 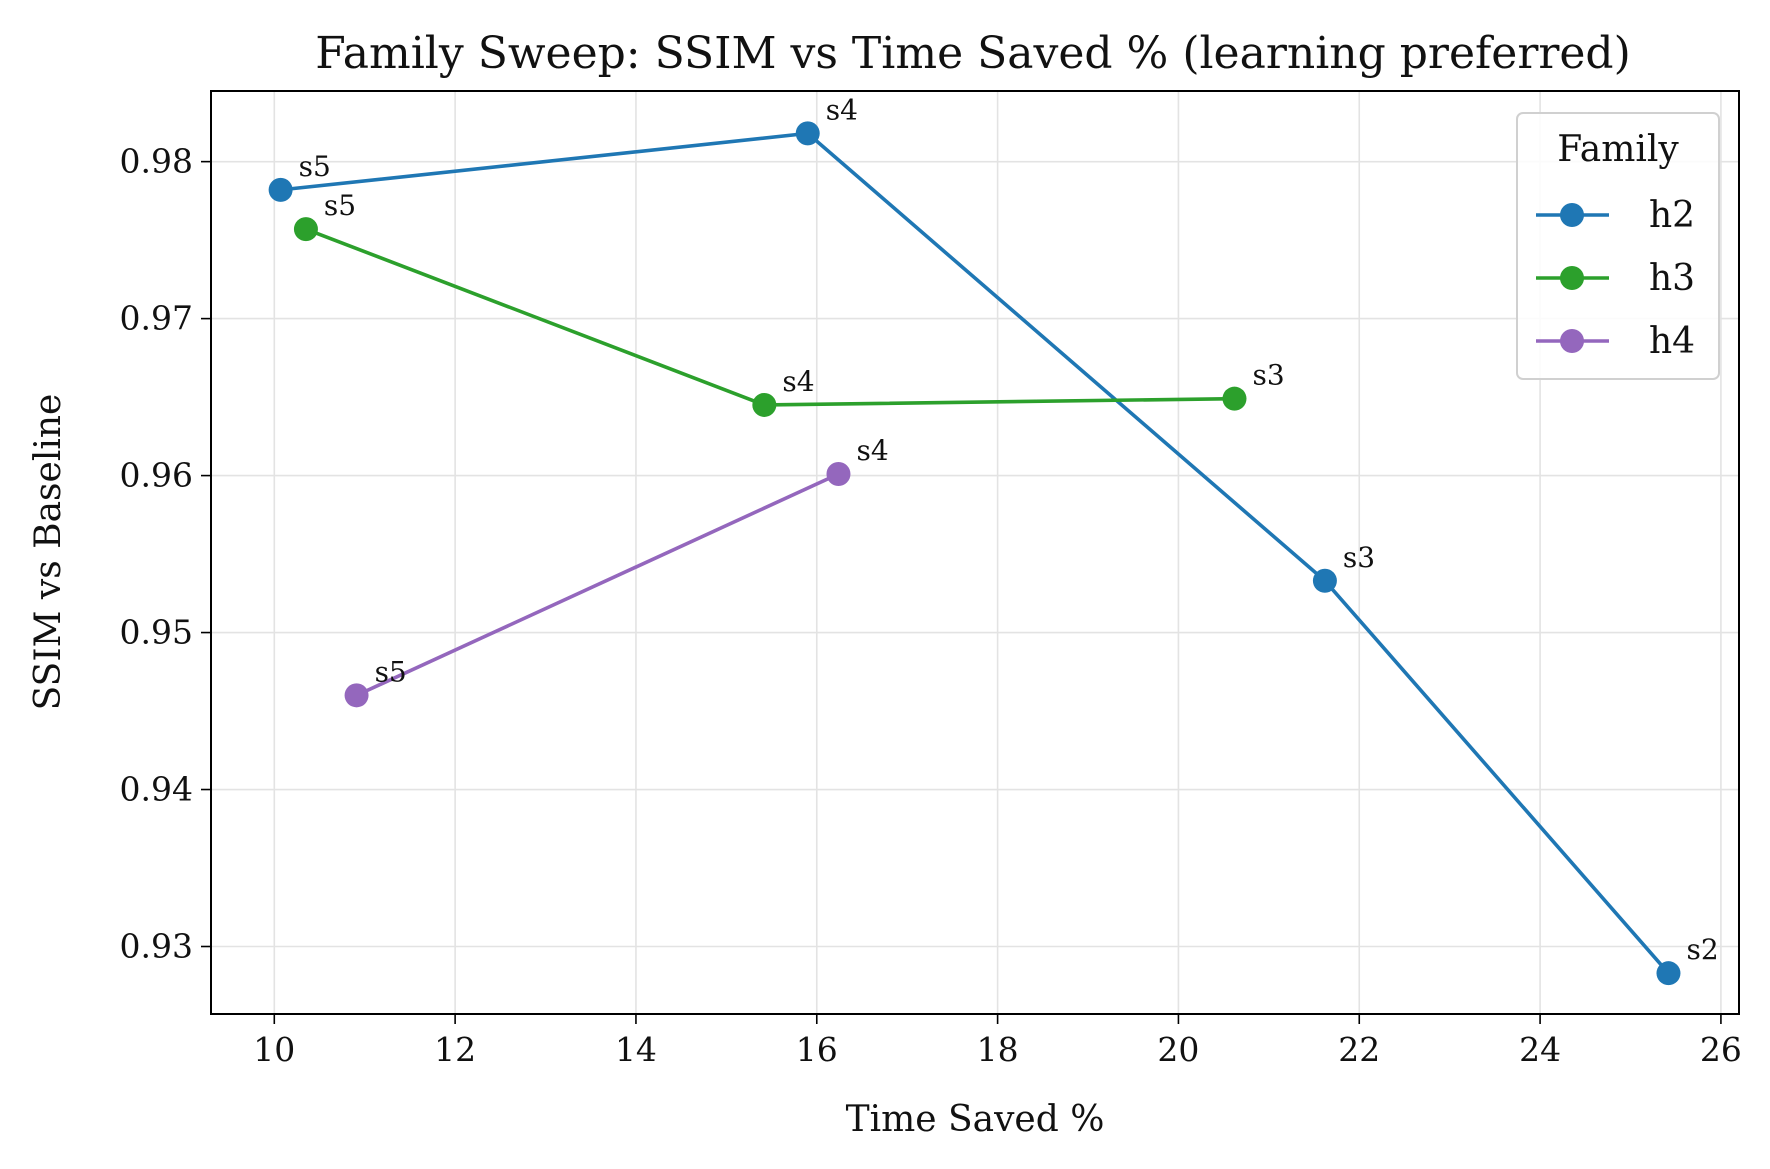 I want to click on legend-box, so click(x=1618, y=246).